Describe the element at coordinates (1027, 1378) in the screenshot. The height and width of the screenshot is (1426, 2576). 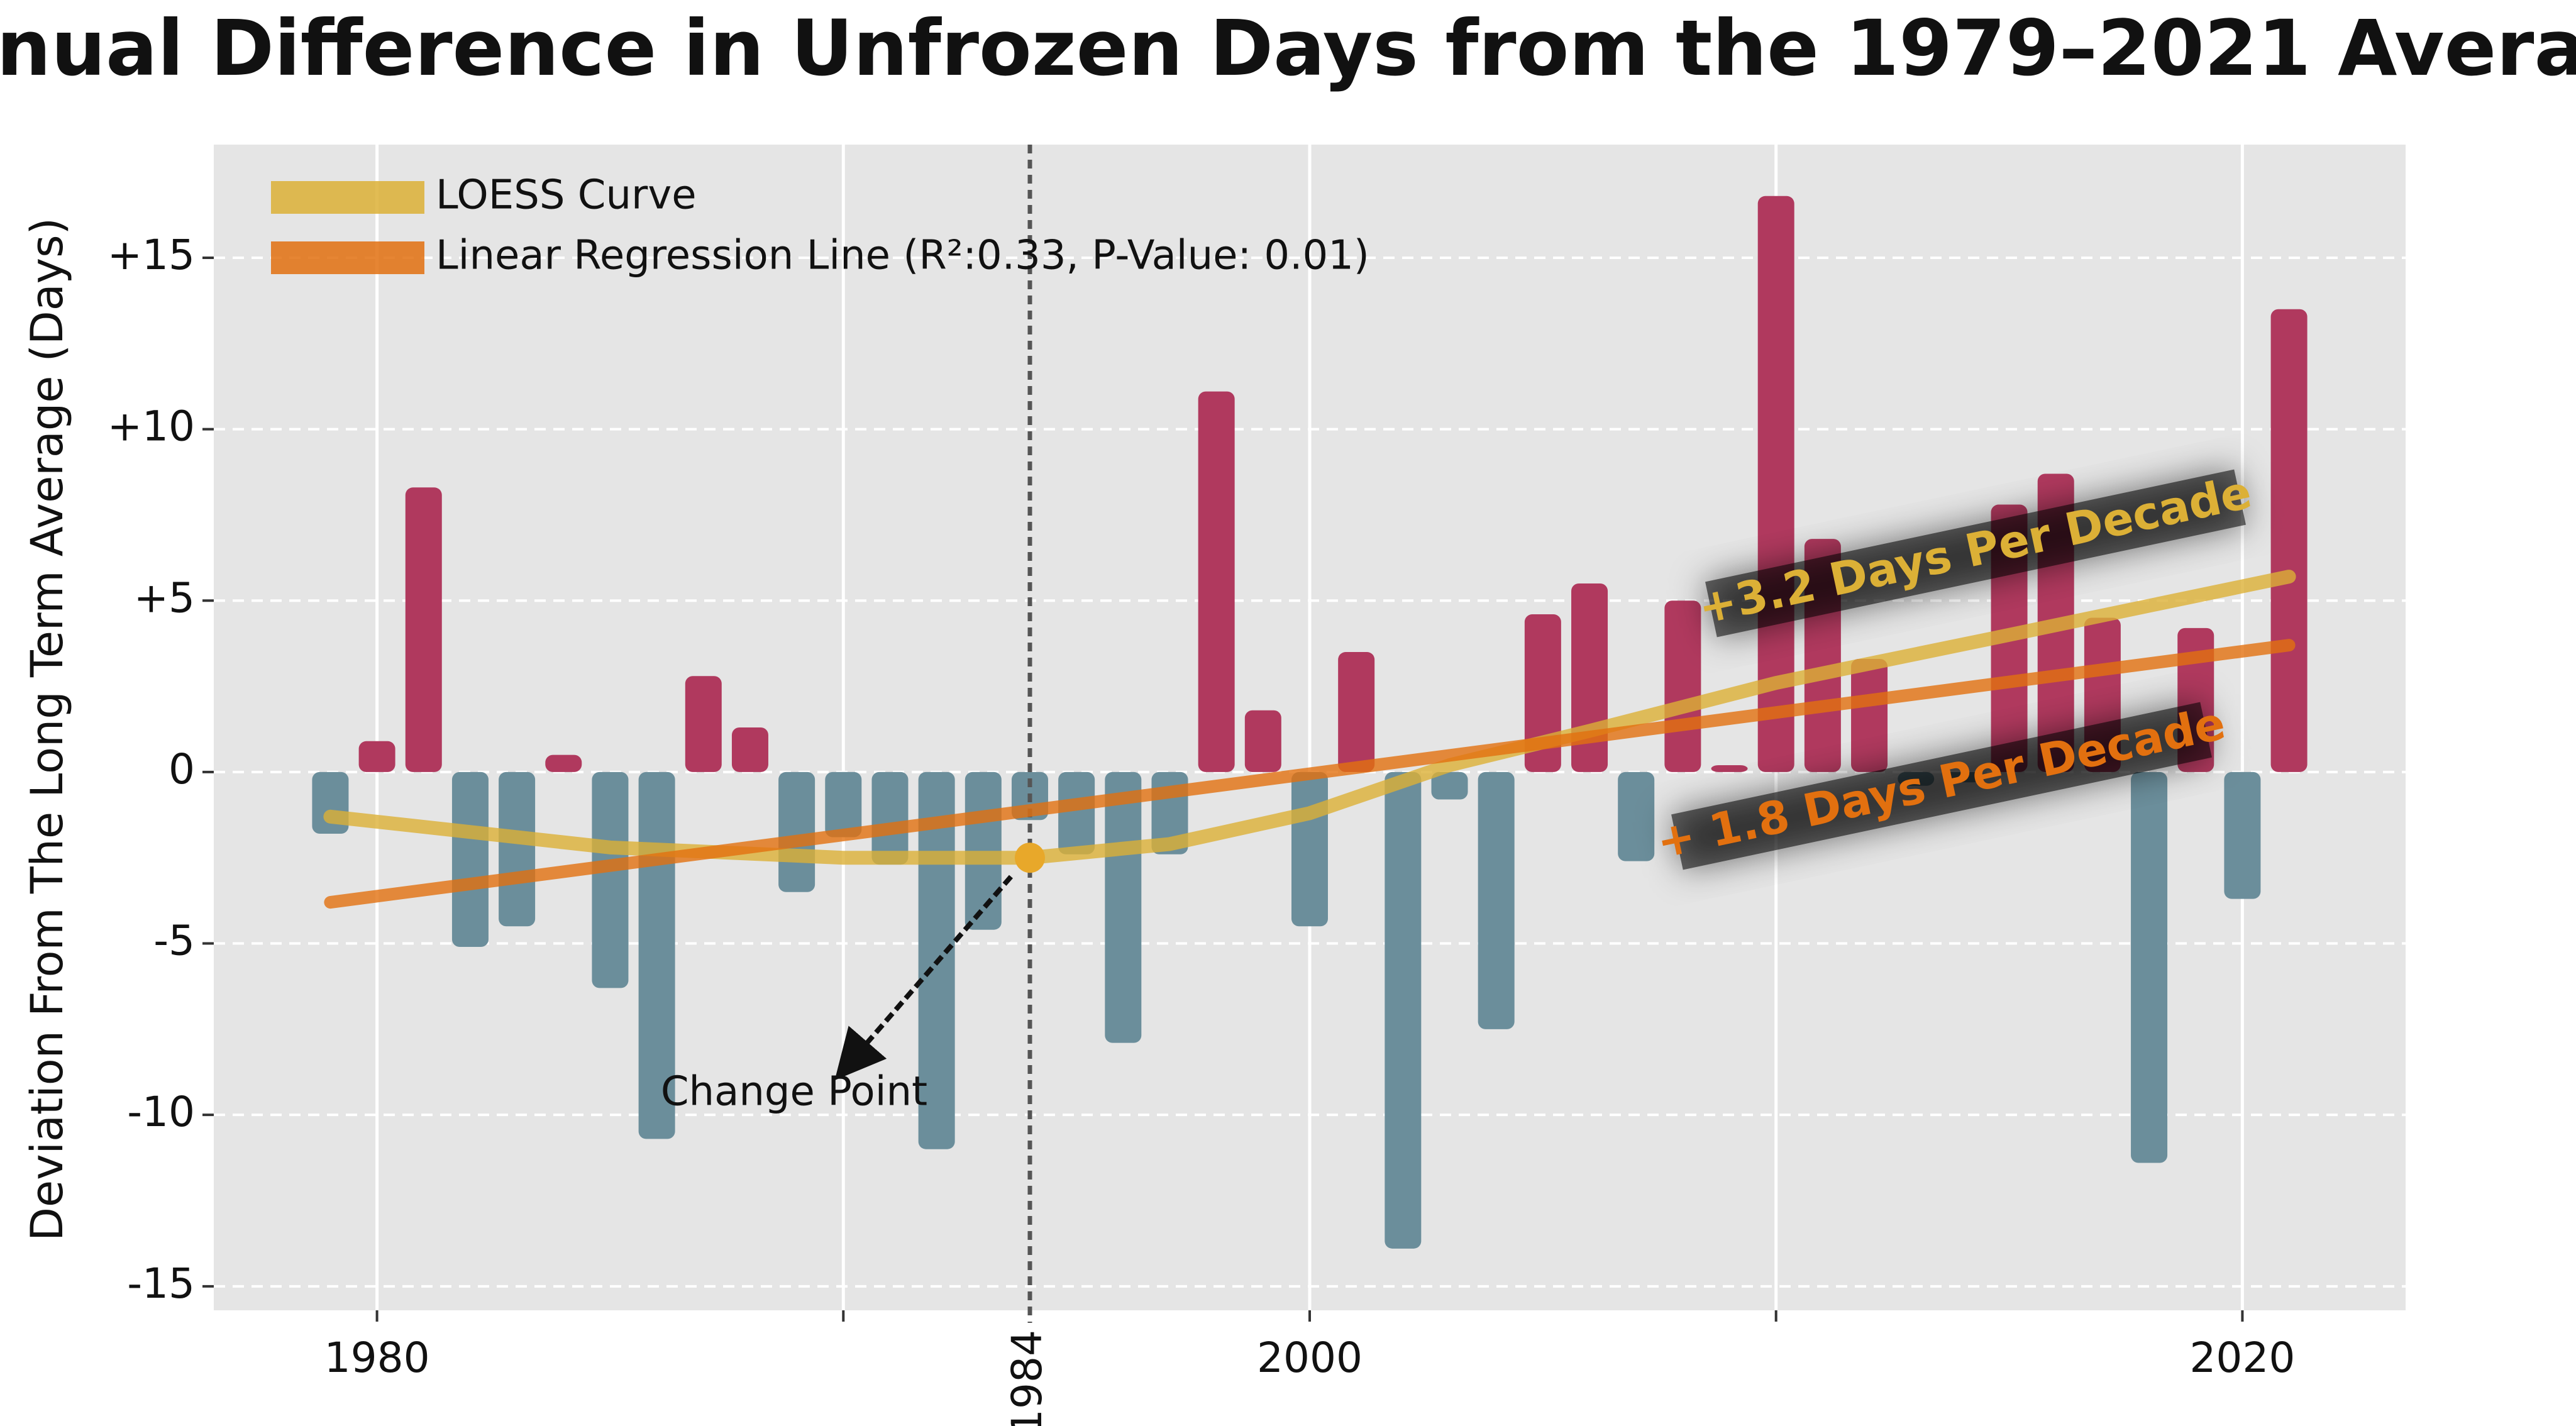
I see `change-point-tick-label: 1984` at that location.